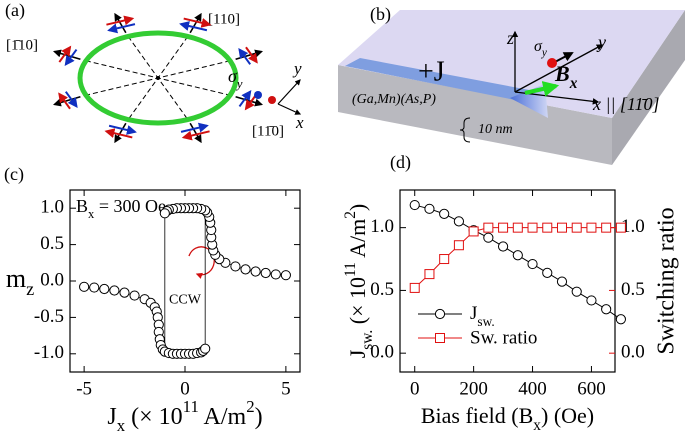 This screenshot has width=685, height=439. What do you see at coordinates (542, 89) in the screenshot?
I see `field-arrow` at bounding box center [542, 89].